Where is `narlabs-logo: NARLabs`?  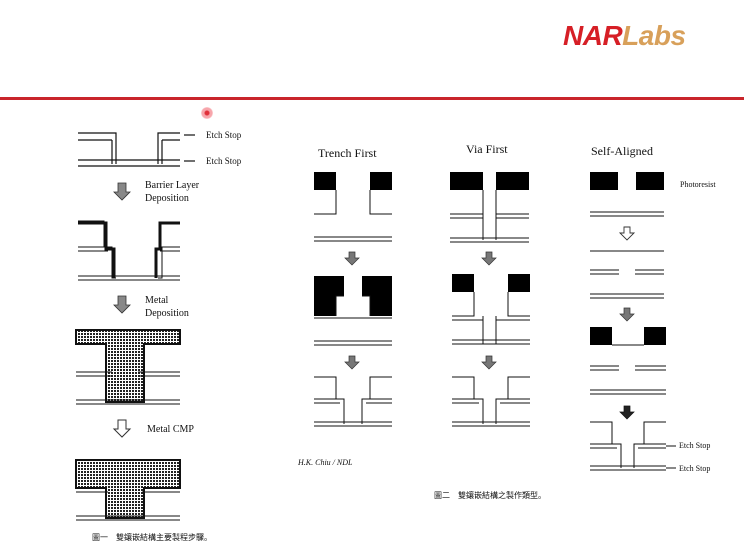
narlabs-logo: NARLabs is located at coordinates (624, 35).